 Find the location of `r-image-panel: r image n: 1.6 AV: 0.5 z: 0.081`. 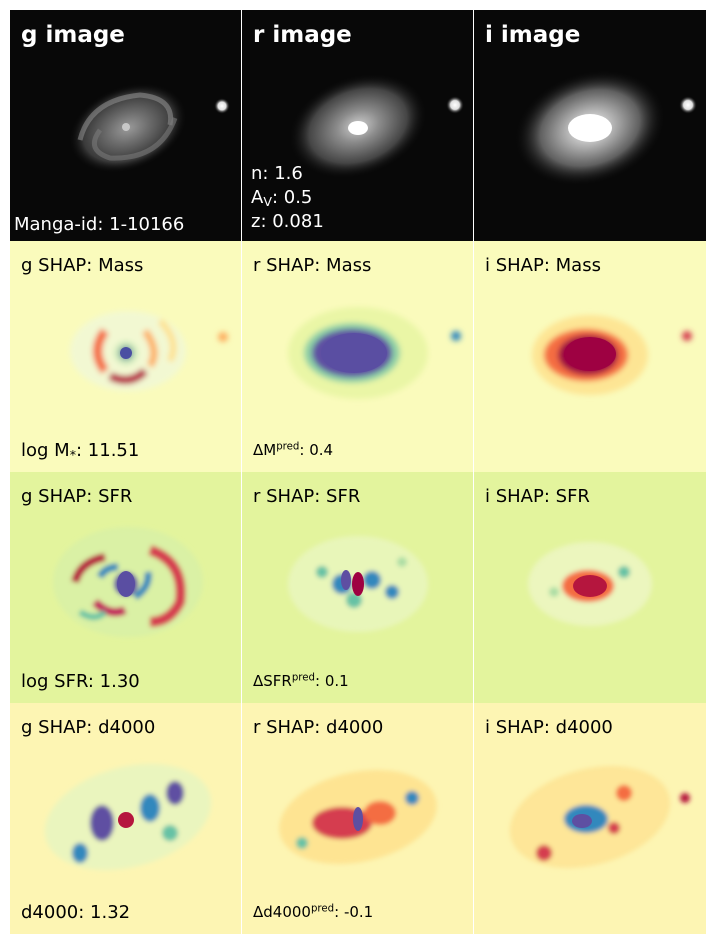

r-image-panel: r image n: 1.6 AV: 0.5 z: 0.081 is located at coordinates (357, 125).